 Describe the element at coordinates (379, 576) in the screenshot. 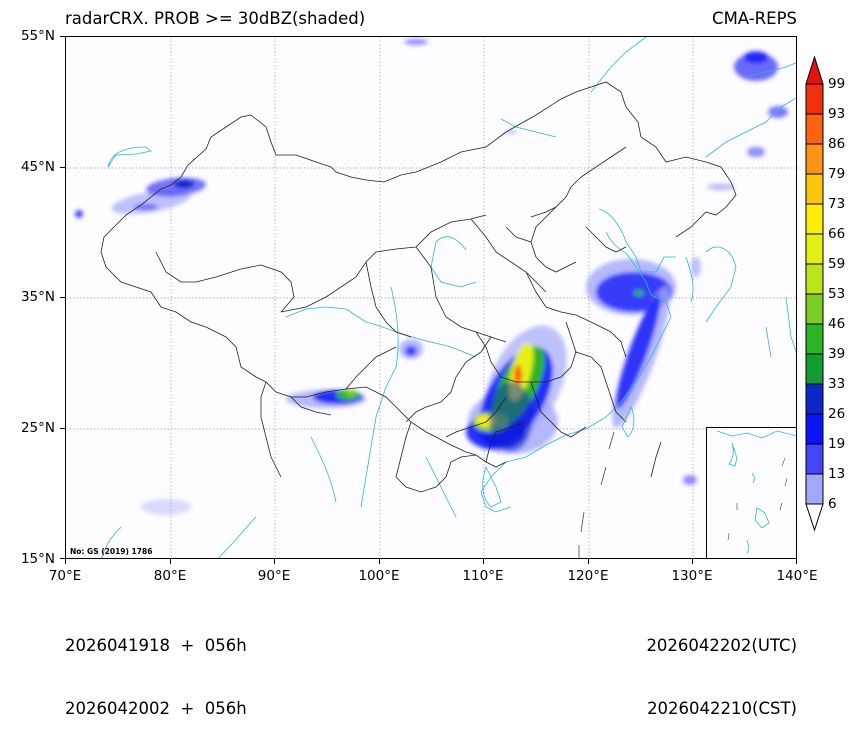

I see `x-tick-label: 100°E` at that location.